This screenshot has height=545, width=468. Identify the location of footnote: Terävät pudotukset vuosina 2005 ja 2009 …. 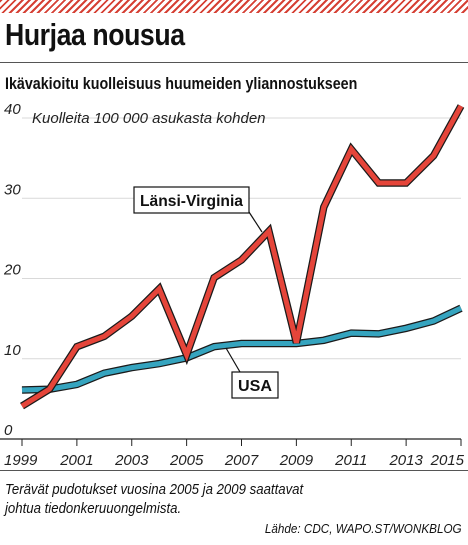
(154, 499).